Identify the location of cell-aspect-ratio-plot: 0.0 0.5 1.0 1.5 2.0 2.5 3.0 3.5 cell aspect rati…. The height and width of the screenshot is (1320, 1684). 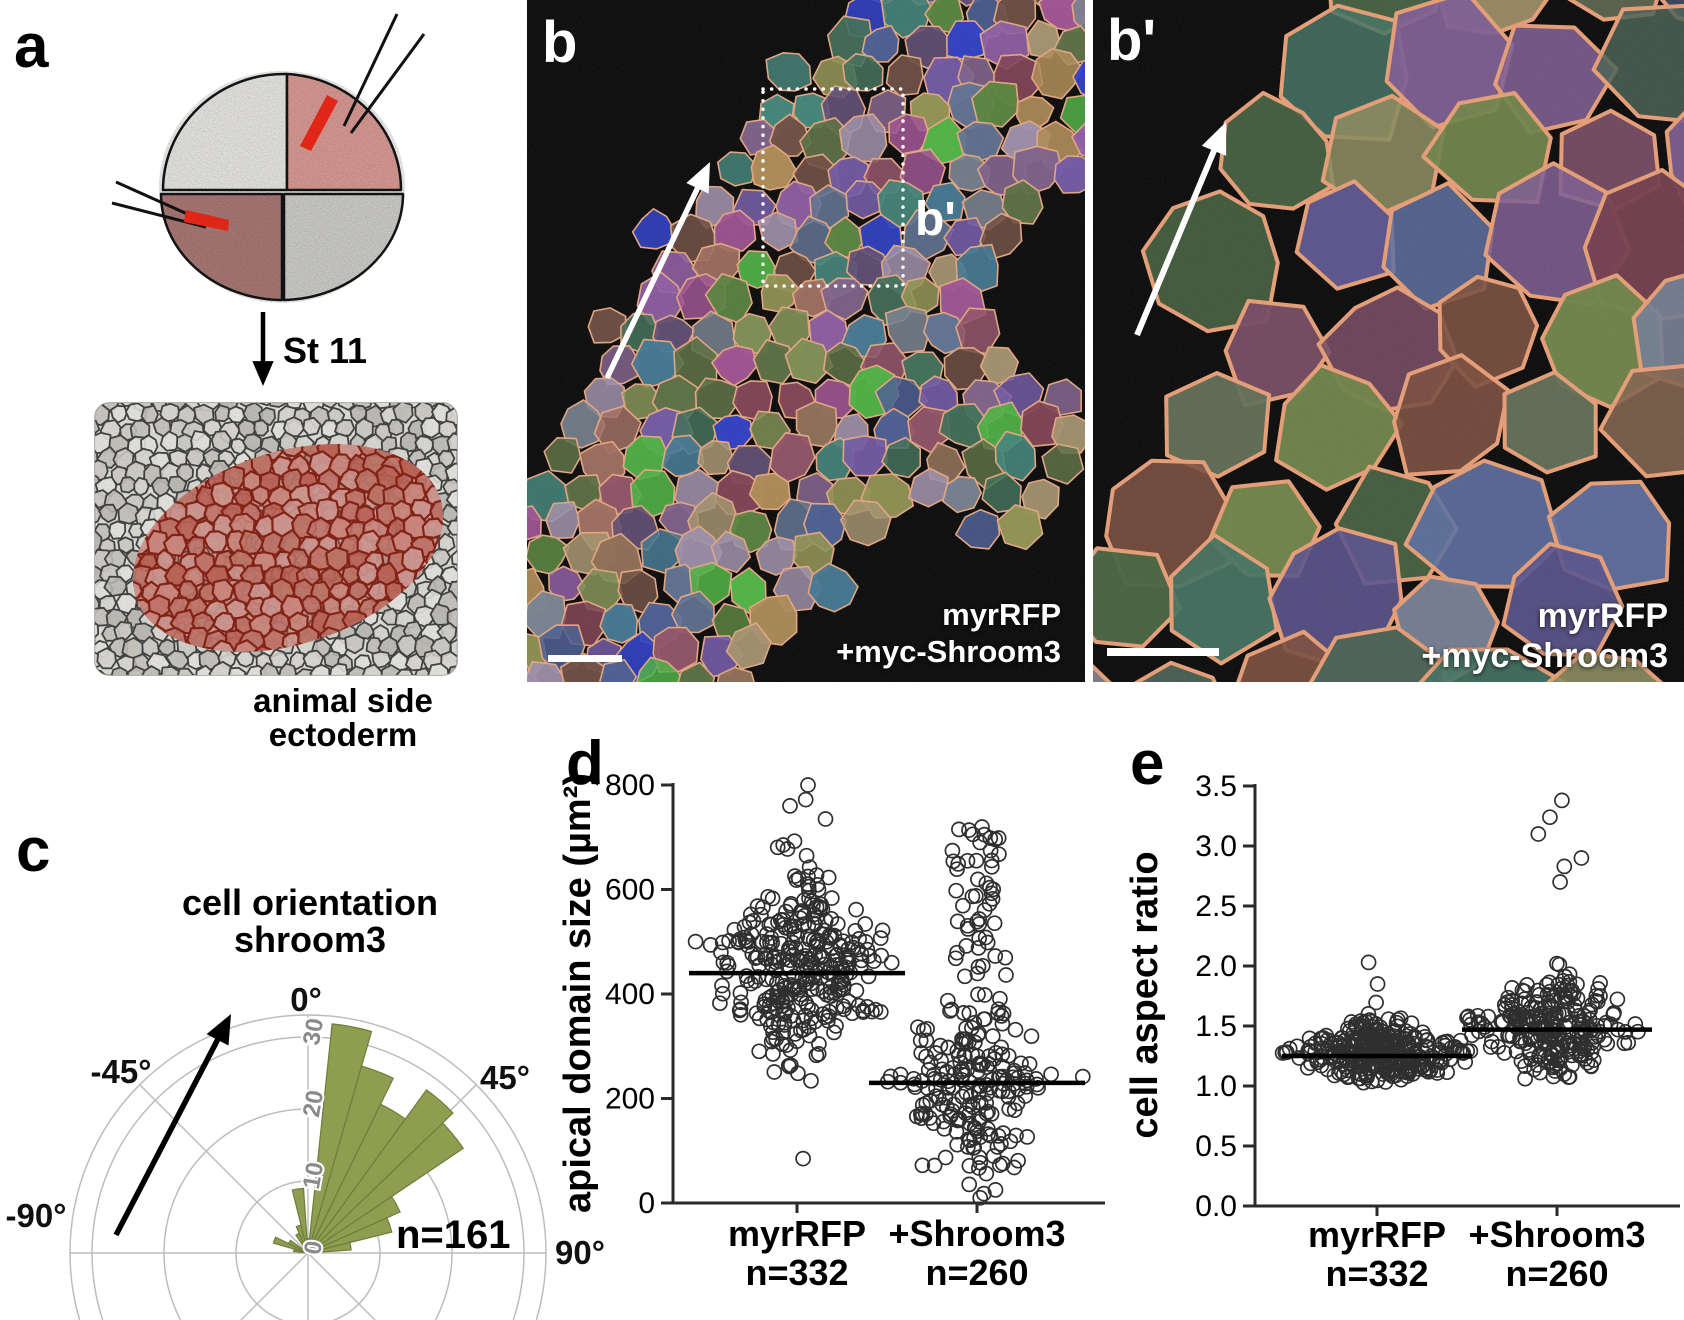
(1402, 996).